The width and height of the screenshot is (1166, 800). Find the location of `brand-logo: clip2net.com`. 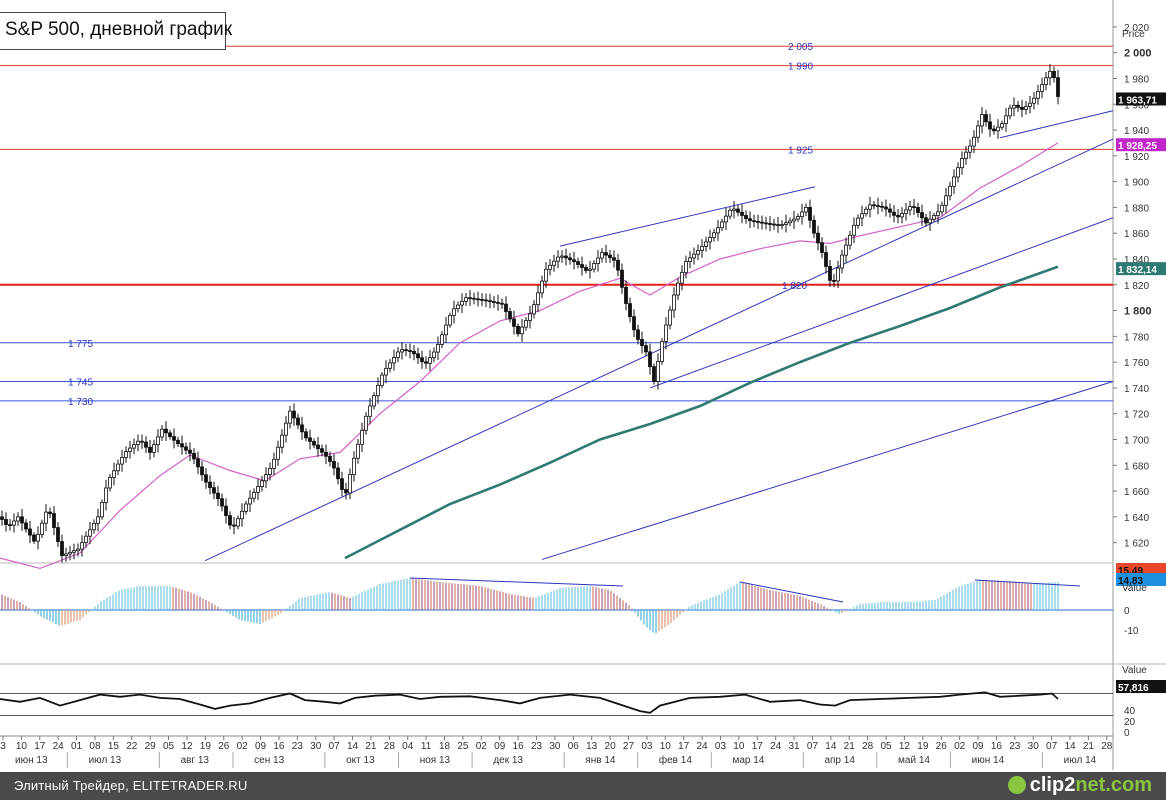

brand-logo: clip2net.com is located at coordinates (1079, 785).